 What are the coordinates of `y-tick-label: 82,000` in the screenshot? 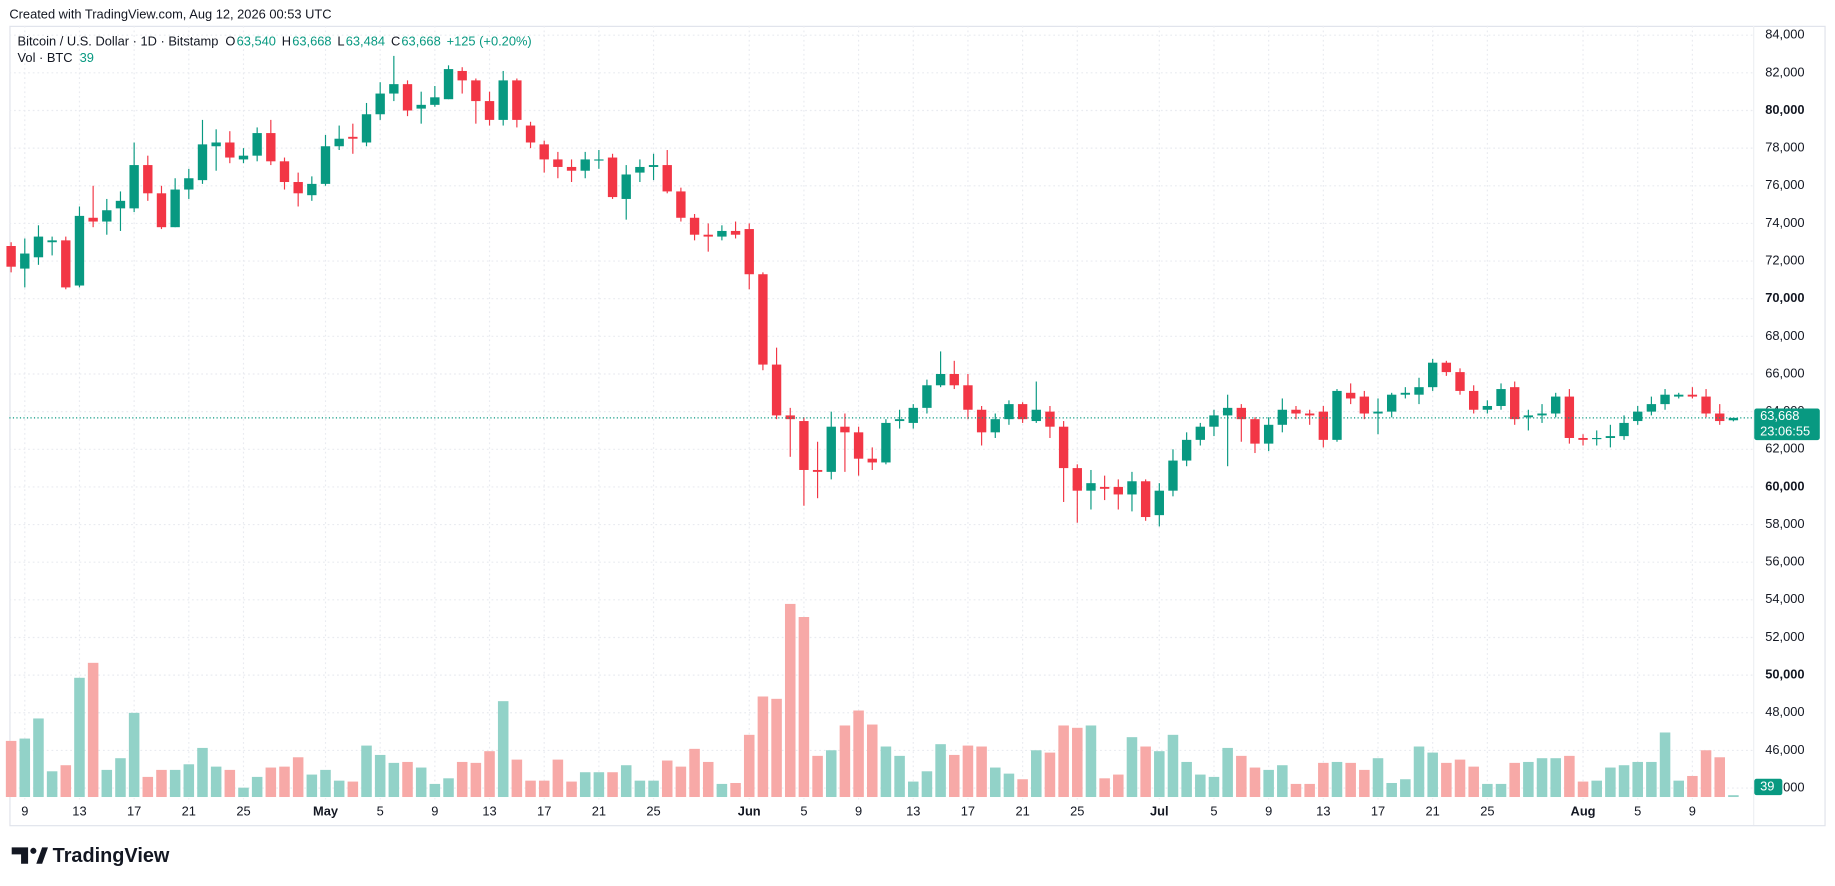 It's located at (1784, 71).